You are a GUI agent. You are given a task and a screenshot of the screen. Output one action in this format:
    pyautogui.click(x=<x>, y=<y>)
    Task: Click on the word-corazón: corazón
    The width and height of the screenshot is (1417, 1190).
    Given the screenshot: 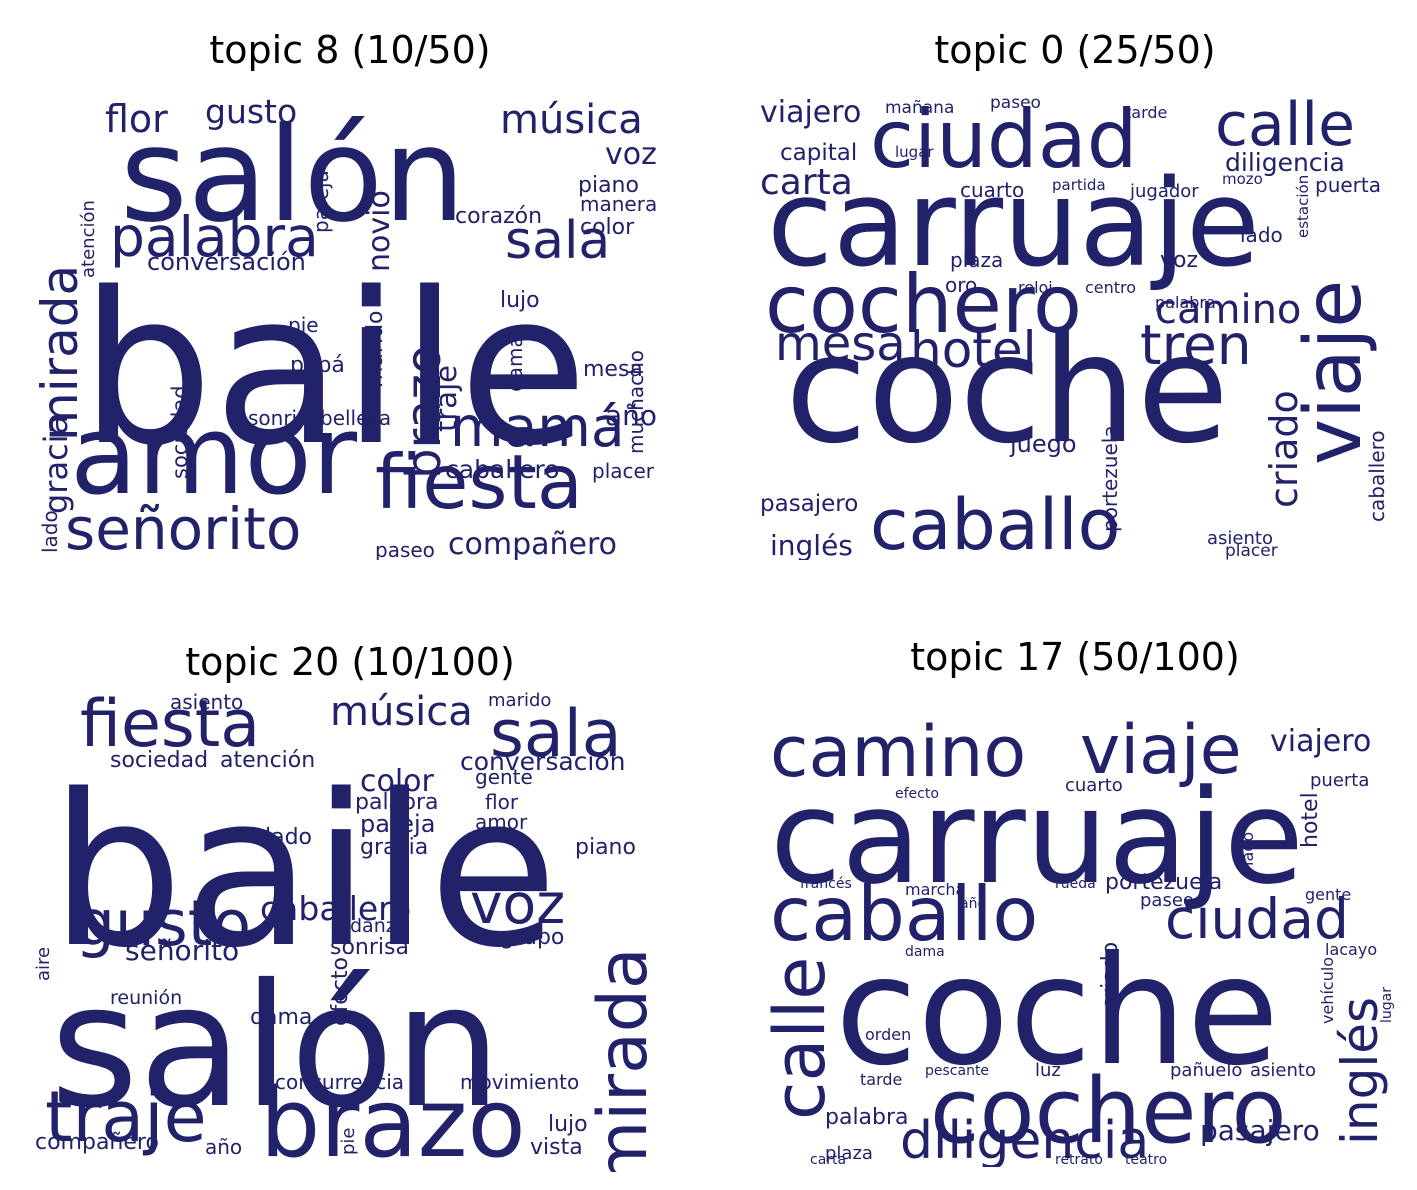 What is the action you would take?
    pyautogui.click(x=499, y=216)
    